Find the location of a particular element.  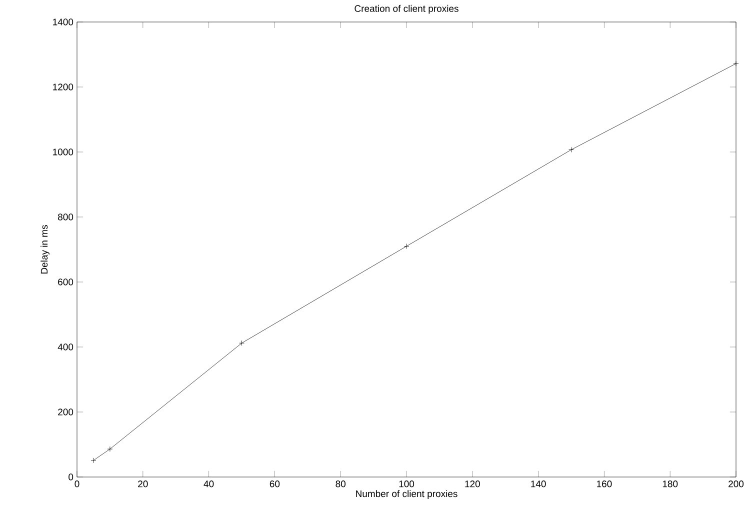

y-tick-label: 1400 is located at coordinates (63, 22).